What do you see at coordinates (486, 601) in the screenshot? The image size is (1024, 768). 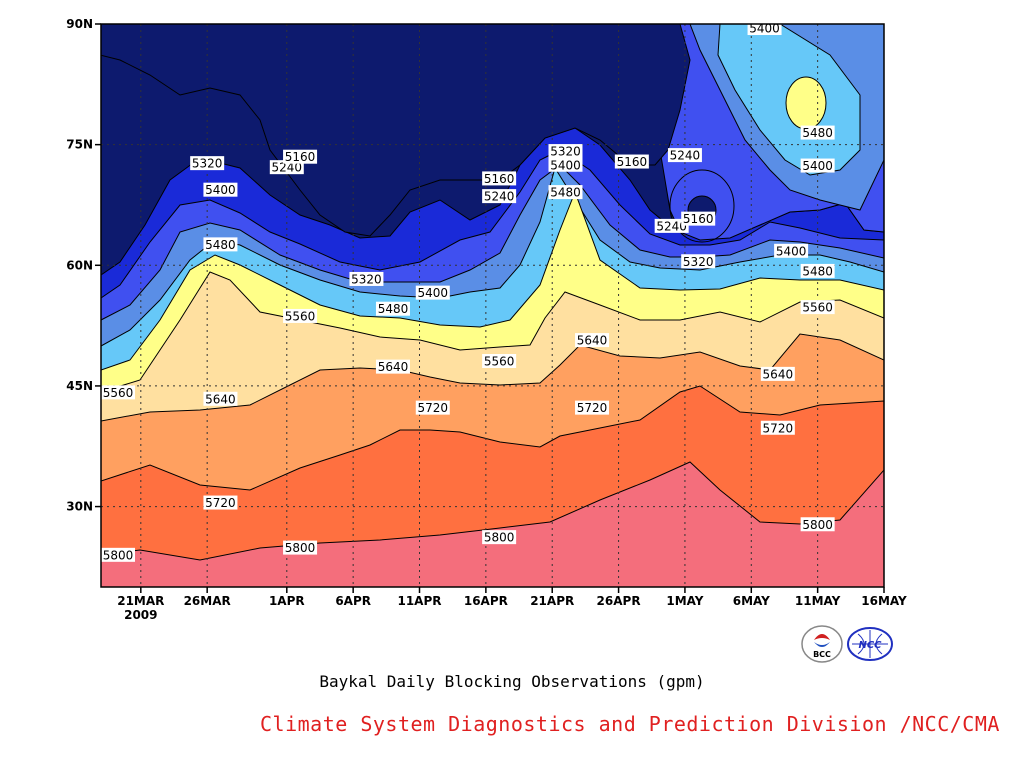 I see `x-tick-label: 16APR` at bounding box center [486, 601].